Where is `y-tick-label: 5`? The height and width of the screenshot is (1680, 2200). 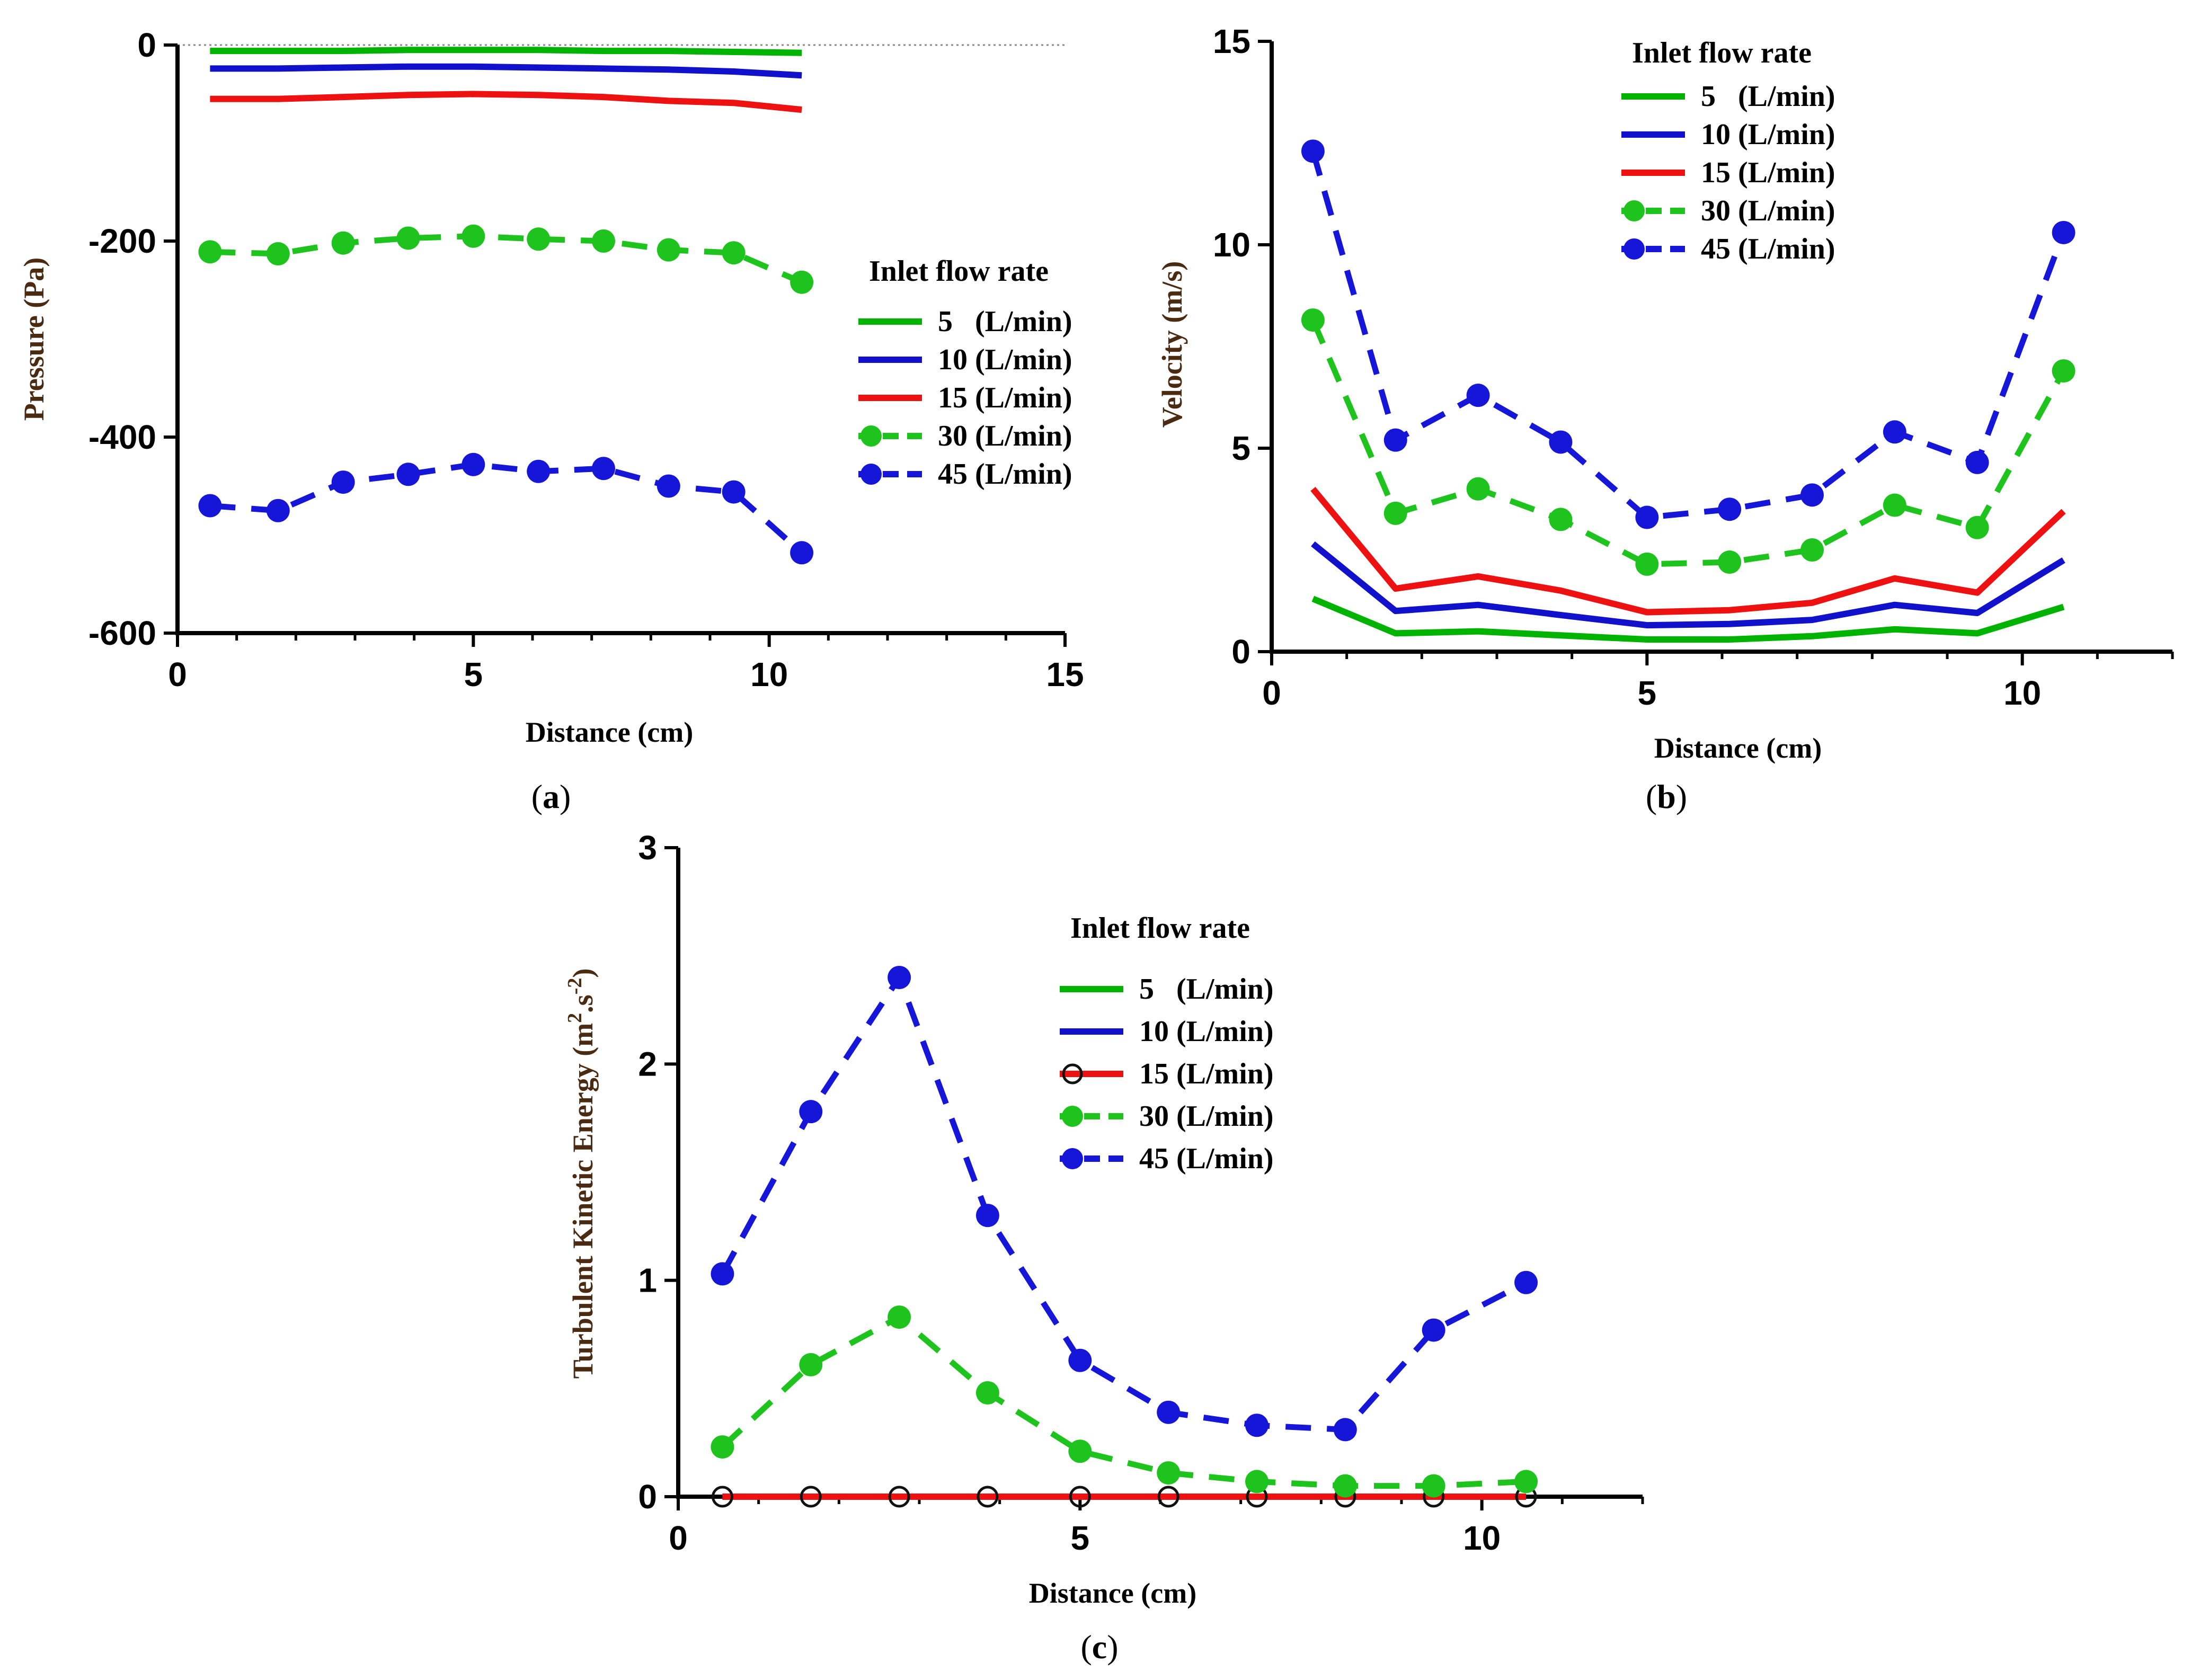
y-tick-label: 5 is located at coordinates (1240, 448).